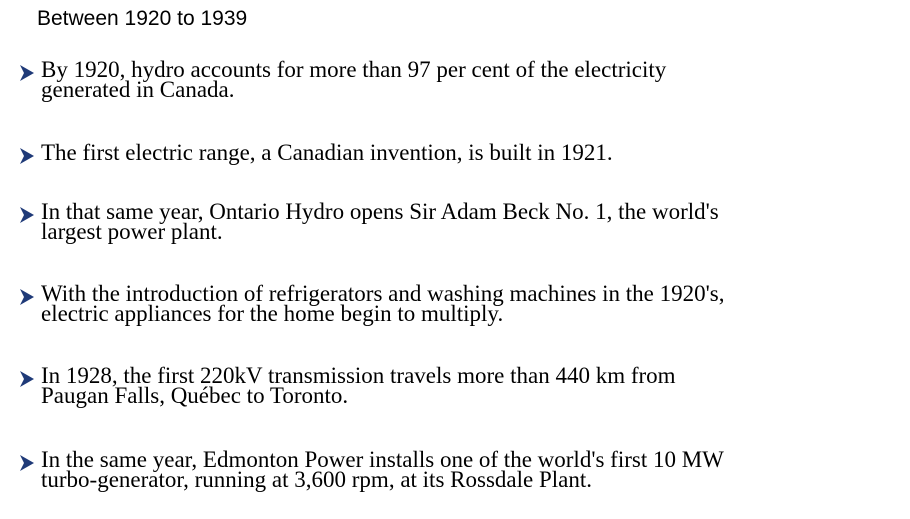 This screenshot has width=910, height=519. What do you see at coordinates (132, 231) in the screenshot?
I see `bullet-line: largest power plant.` at bounding box center [132, 231].